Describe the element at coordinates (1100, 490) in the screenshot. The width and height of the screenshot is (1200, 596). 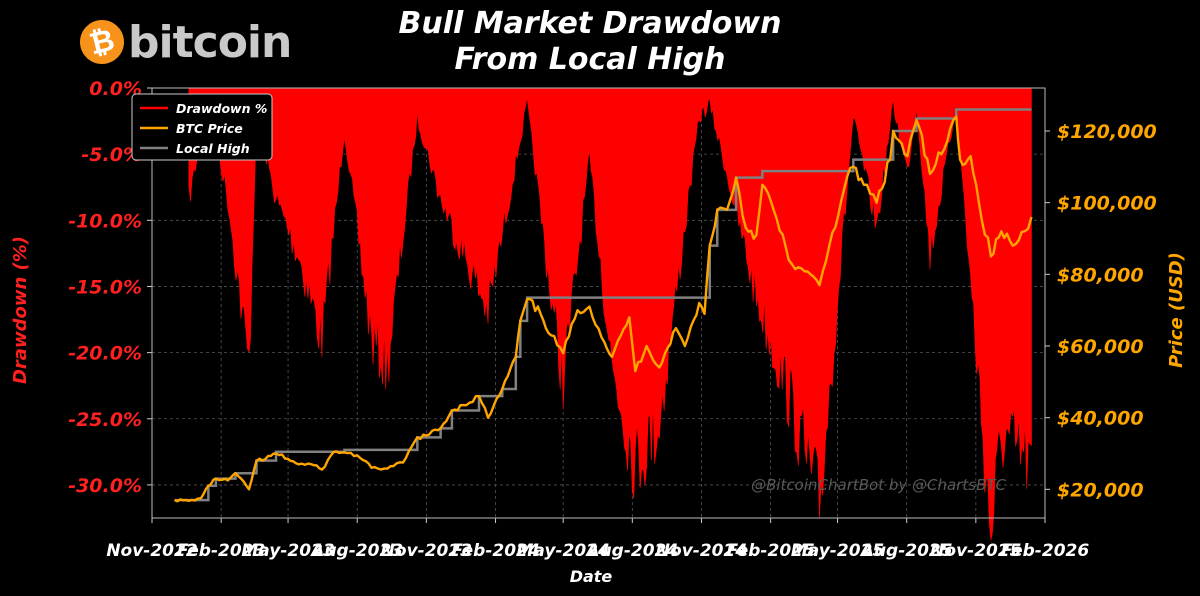
I see `y-right-tick-label: $20,000` at that location.